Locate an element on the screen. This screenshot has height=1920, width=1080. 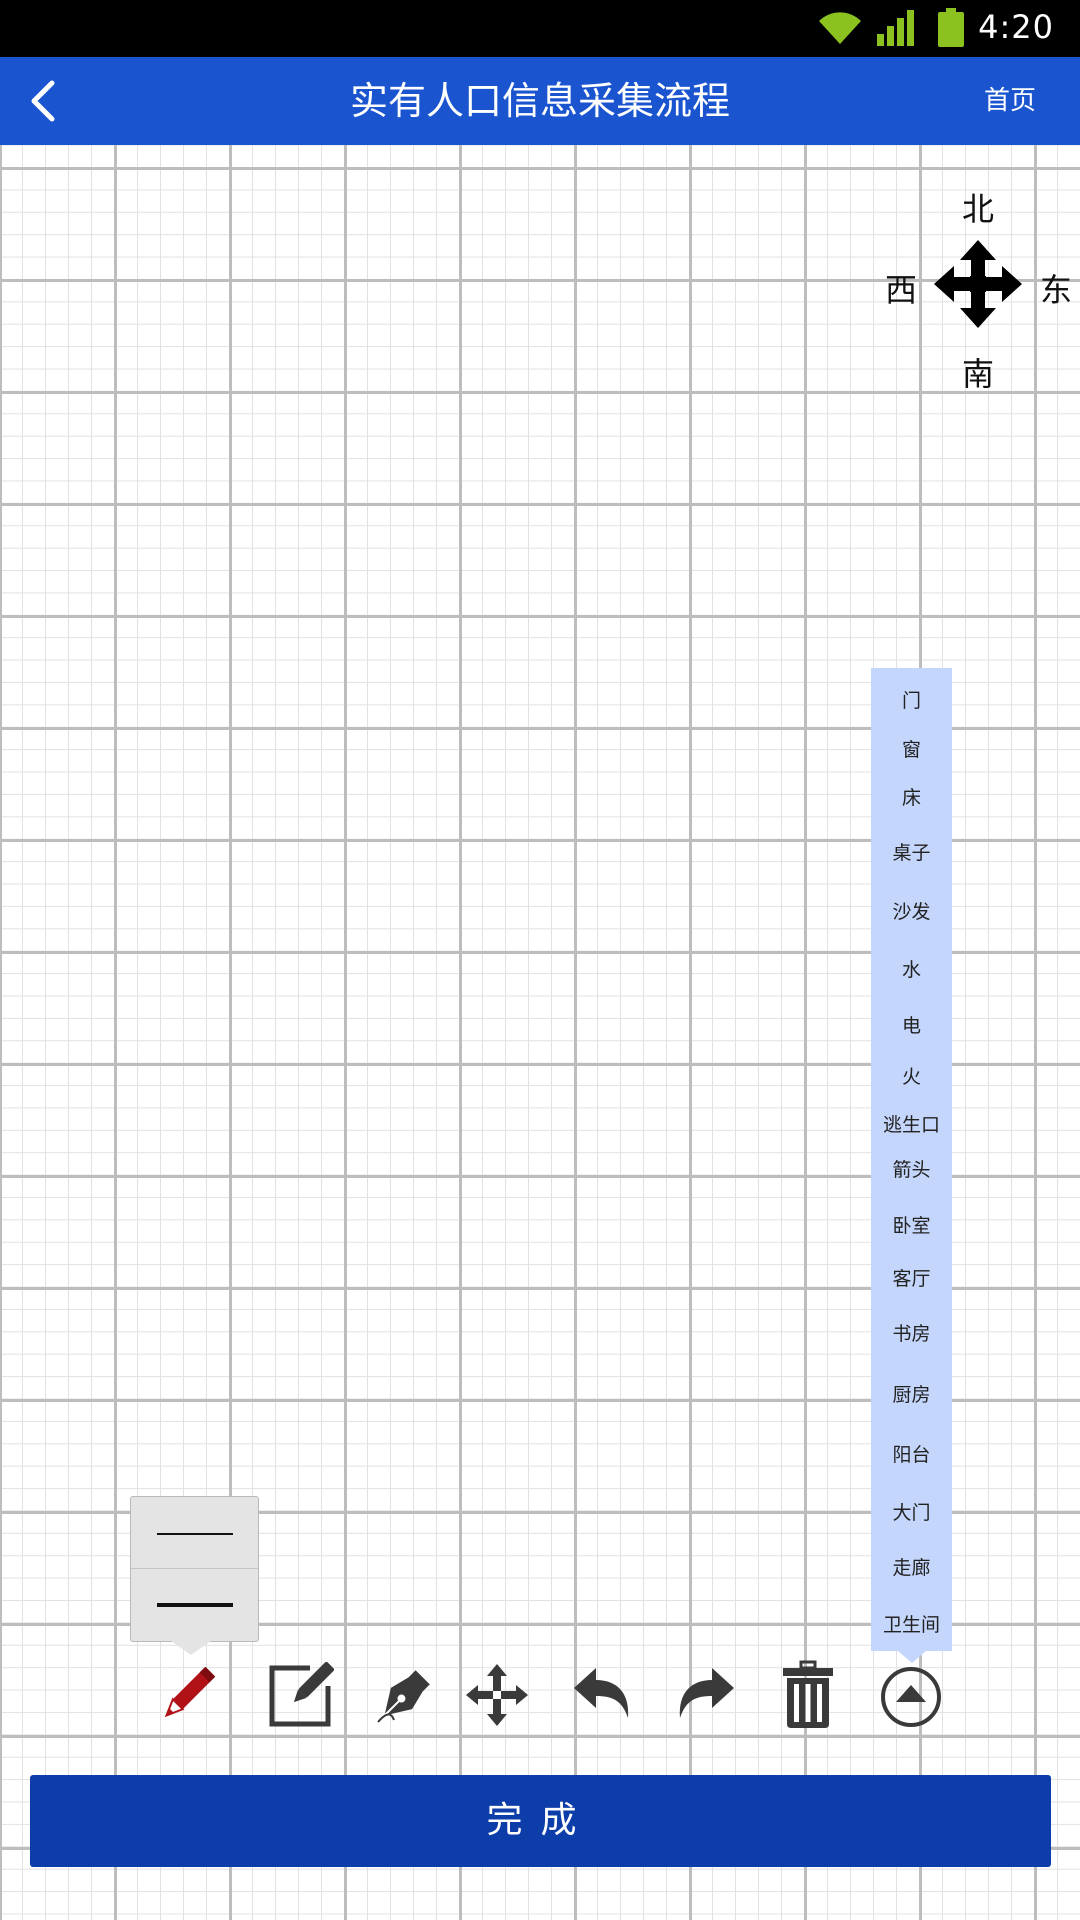
thin-line-sample is located at coordinates (195, 1534).